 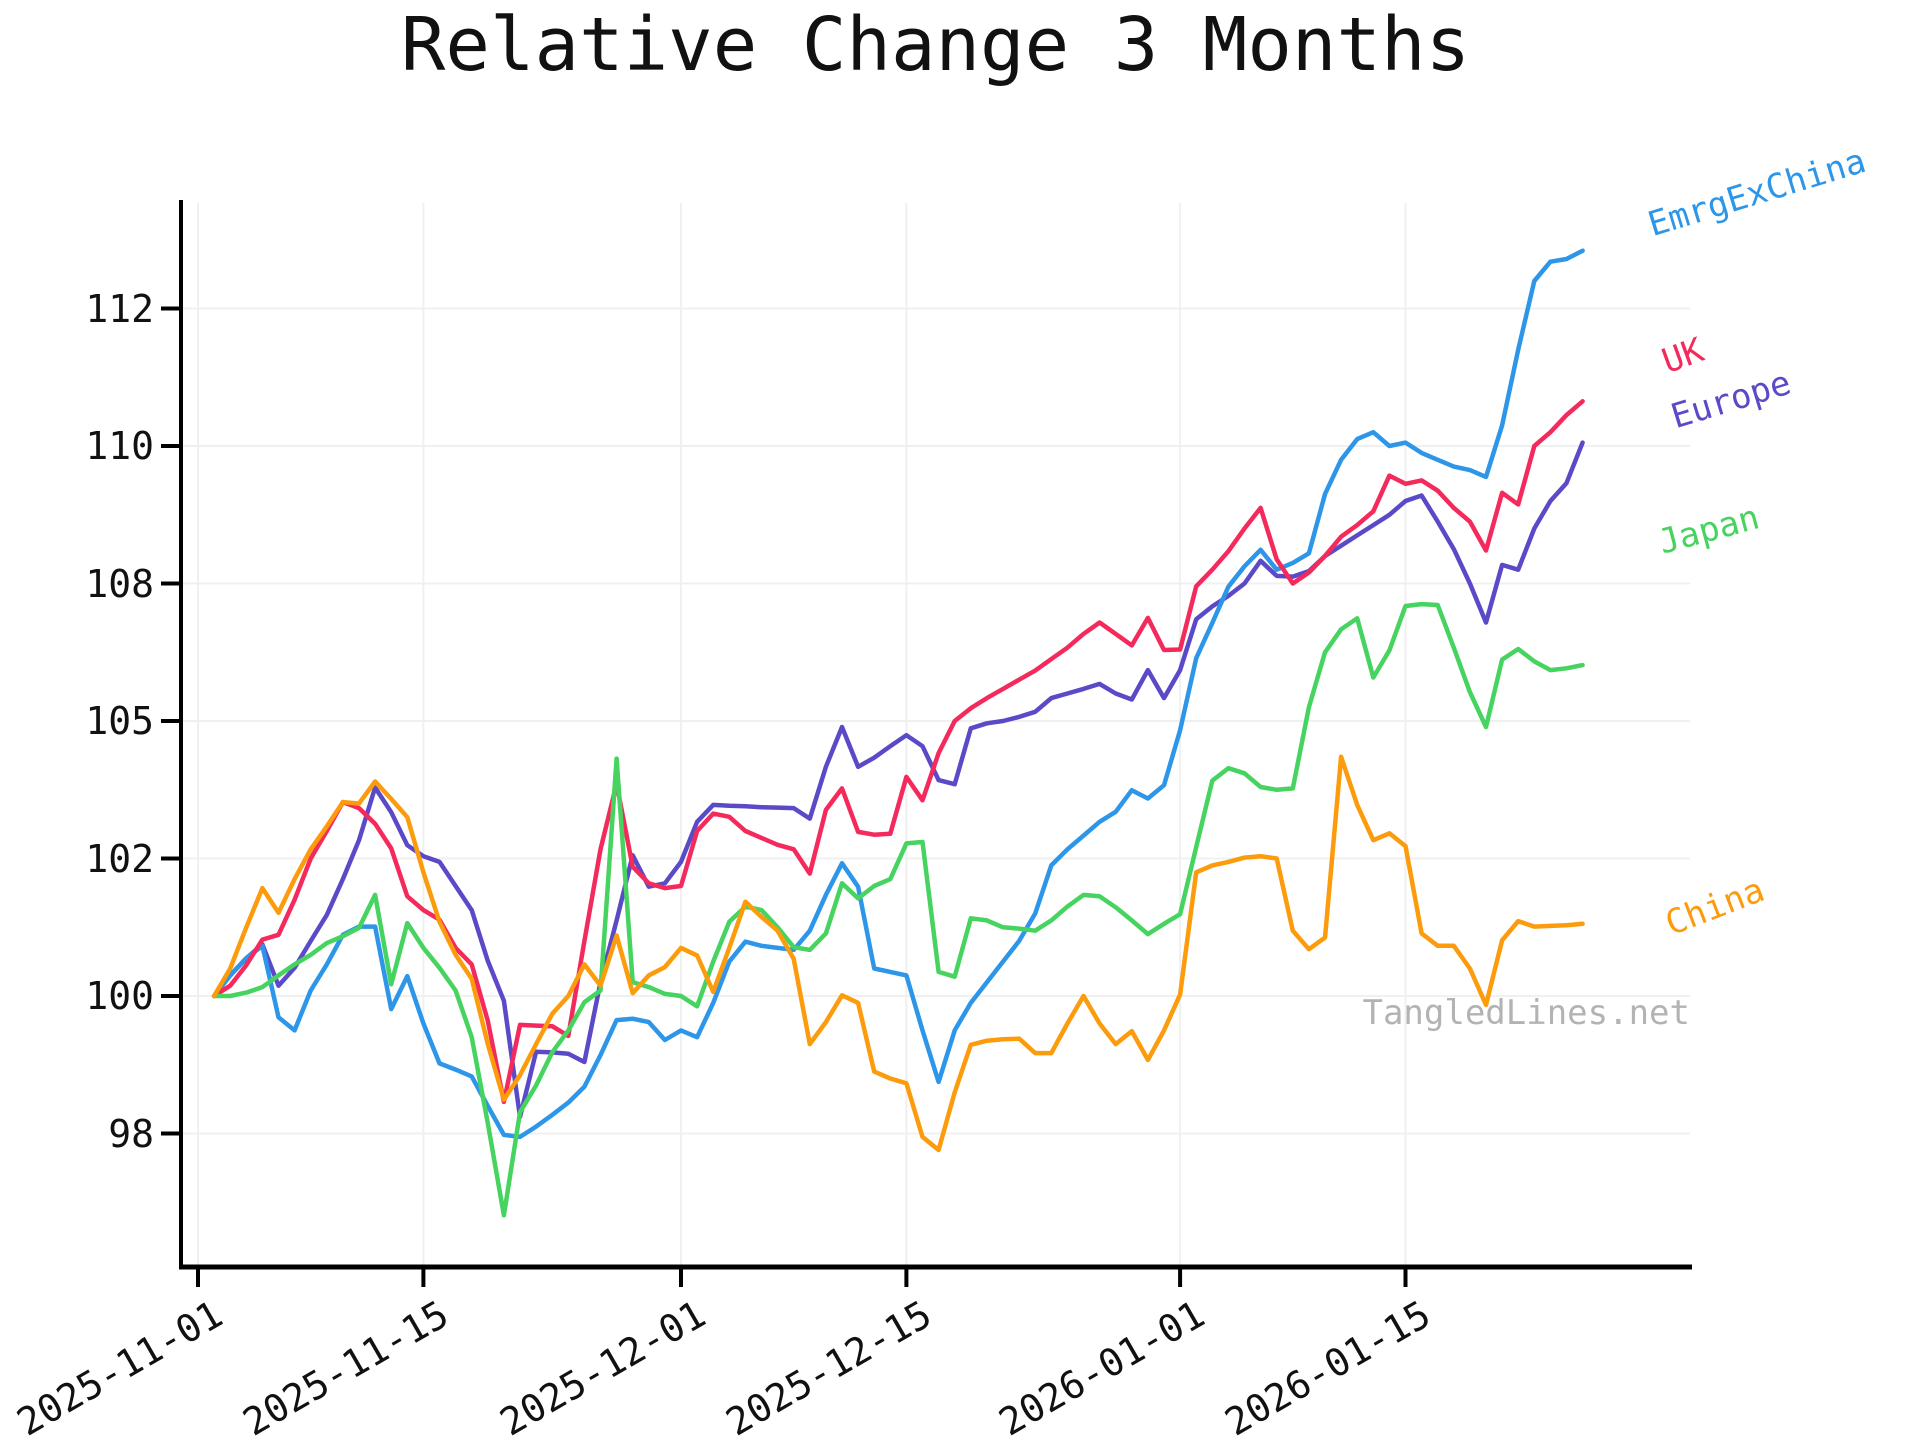 What do you see at coordinates (131, 1133) in the screenshot?
I see `y-tick-label: 98` at bounding box center [131, 1133].